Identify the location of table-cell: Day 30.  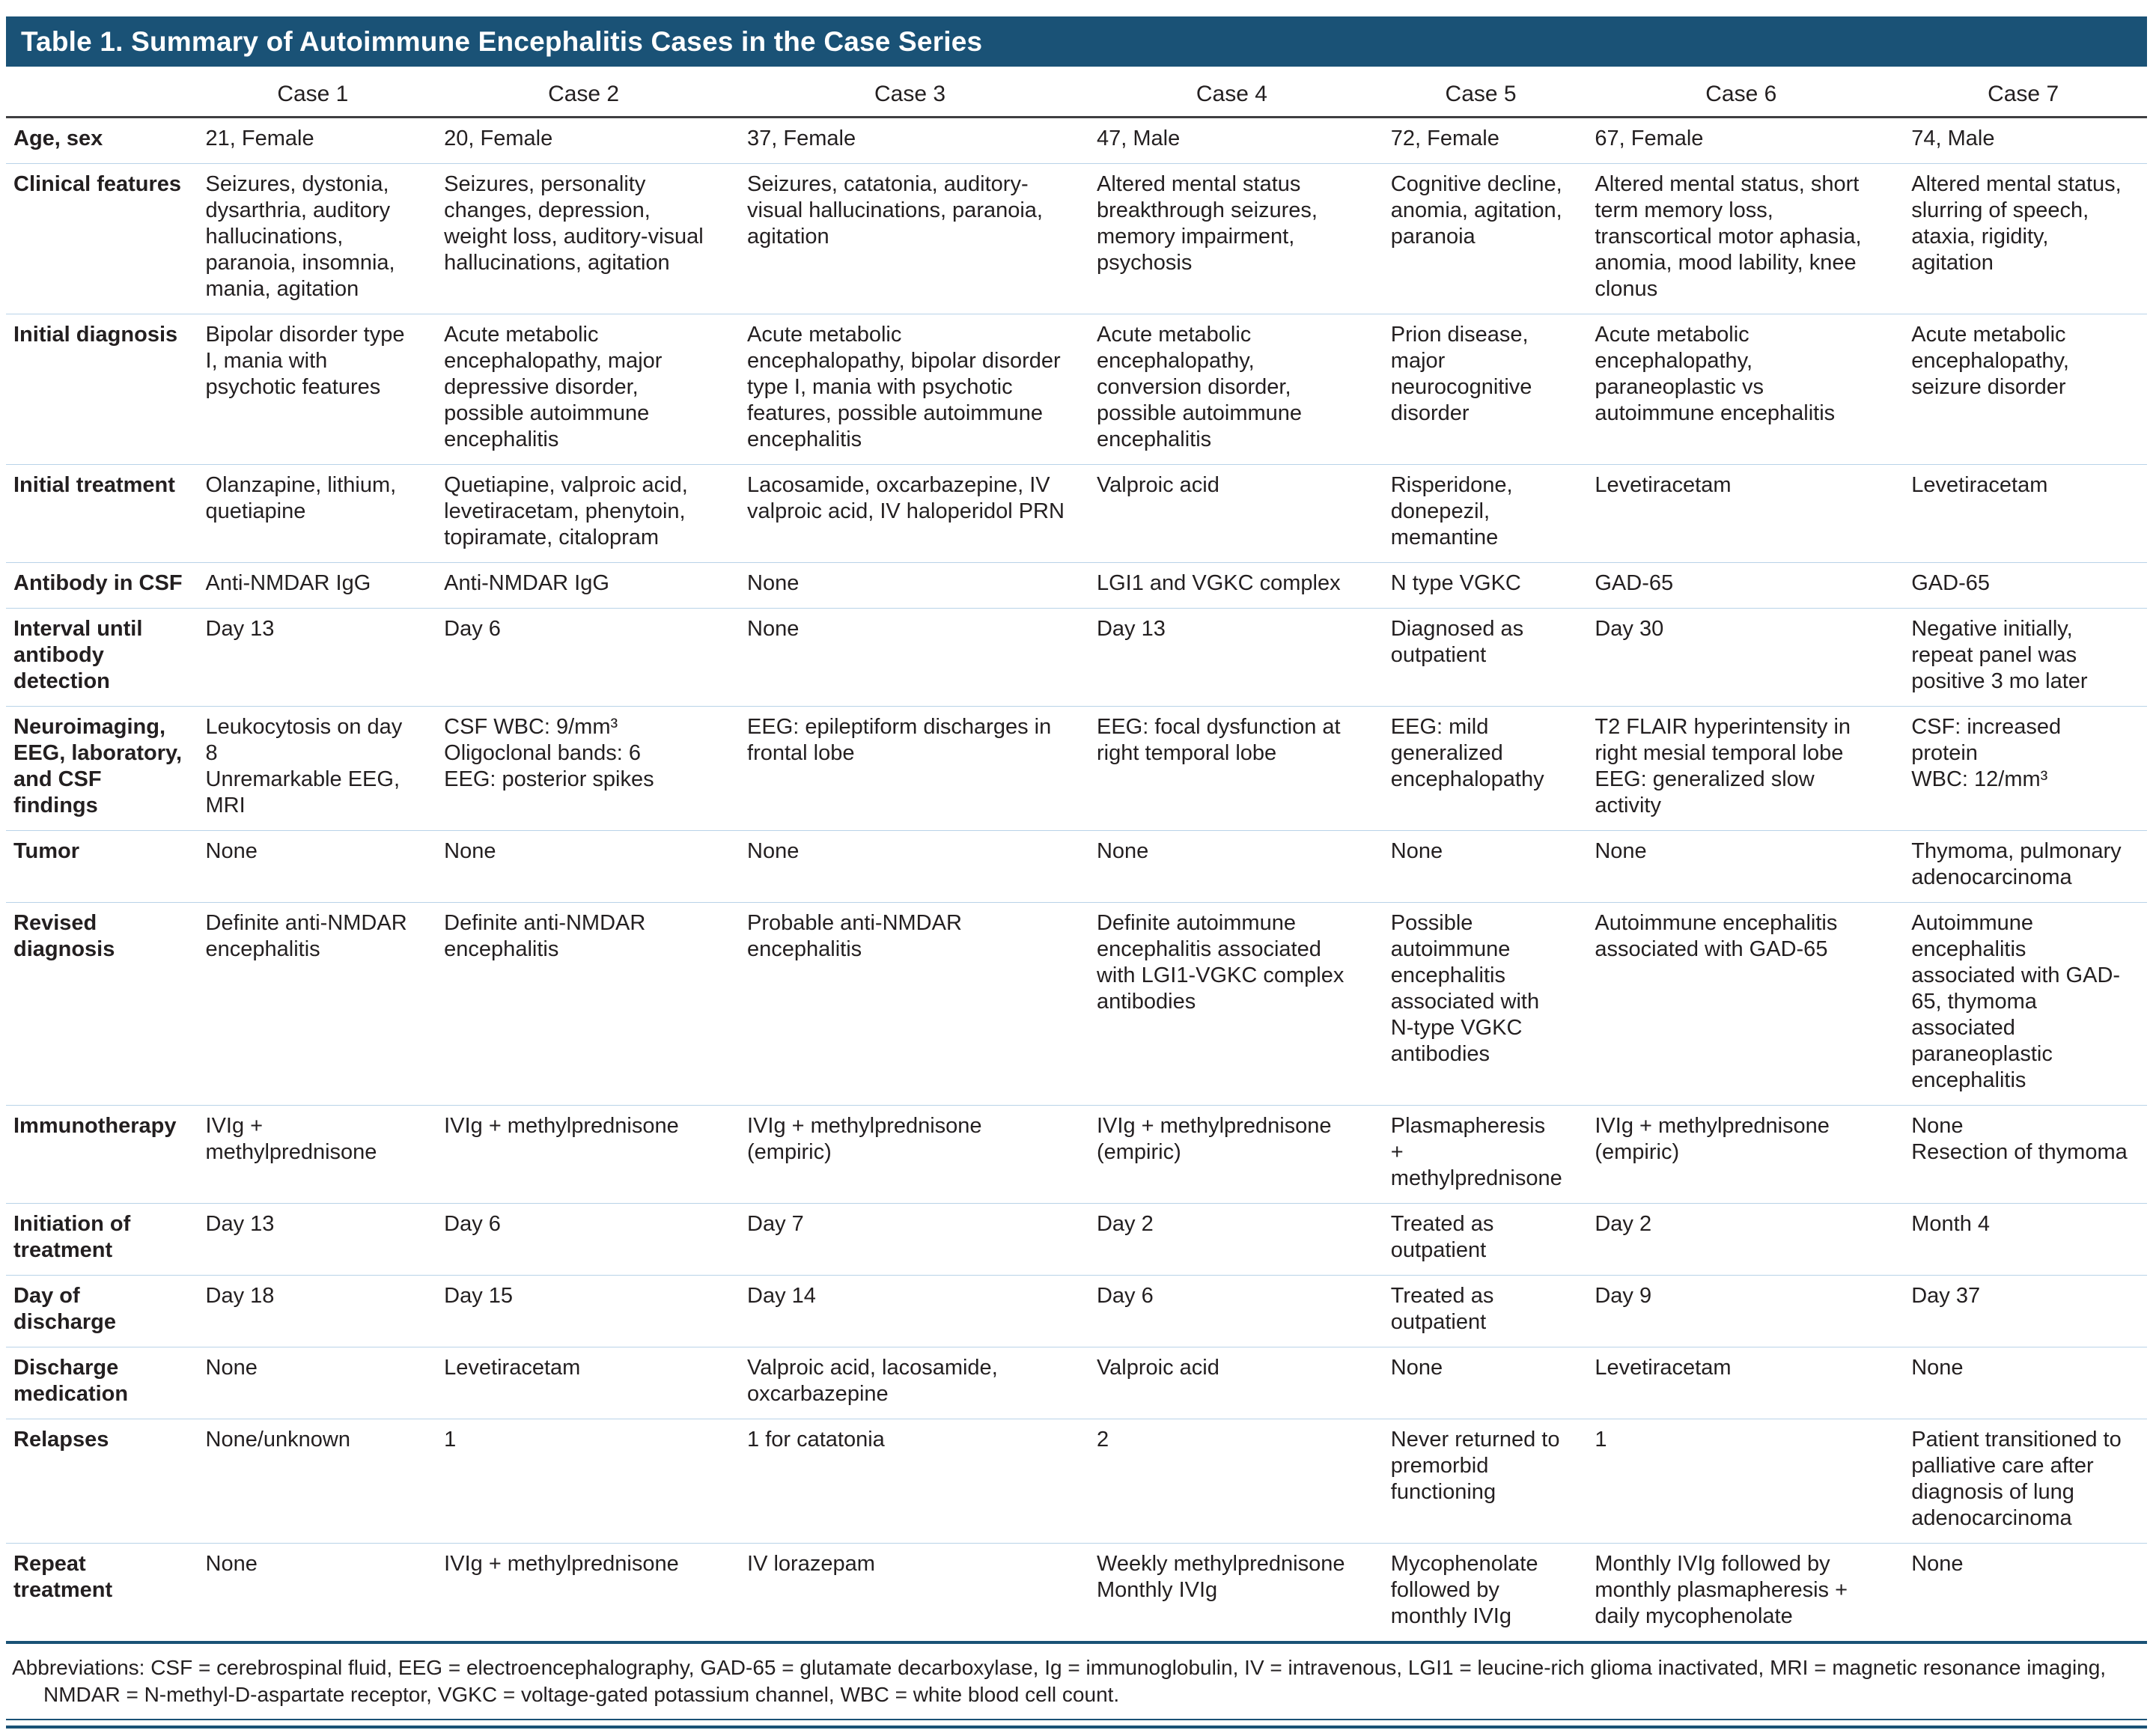
(1741, 657).